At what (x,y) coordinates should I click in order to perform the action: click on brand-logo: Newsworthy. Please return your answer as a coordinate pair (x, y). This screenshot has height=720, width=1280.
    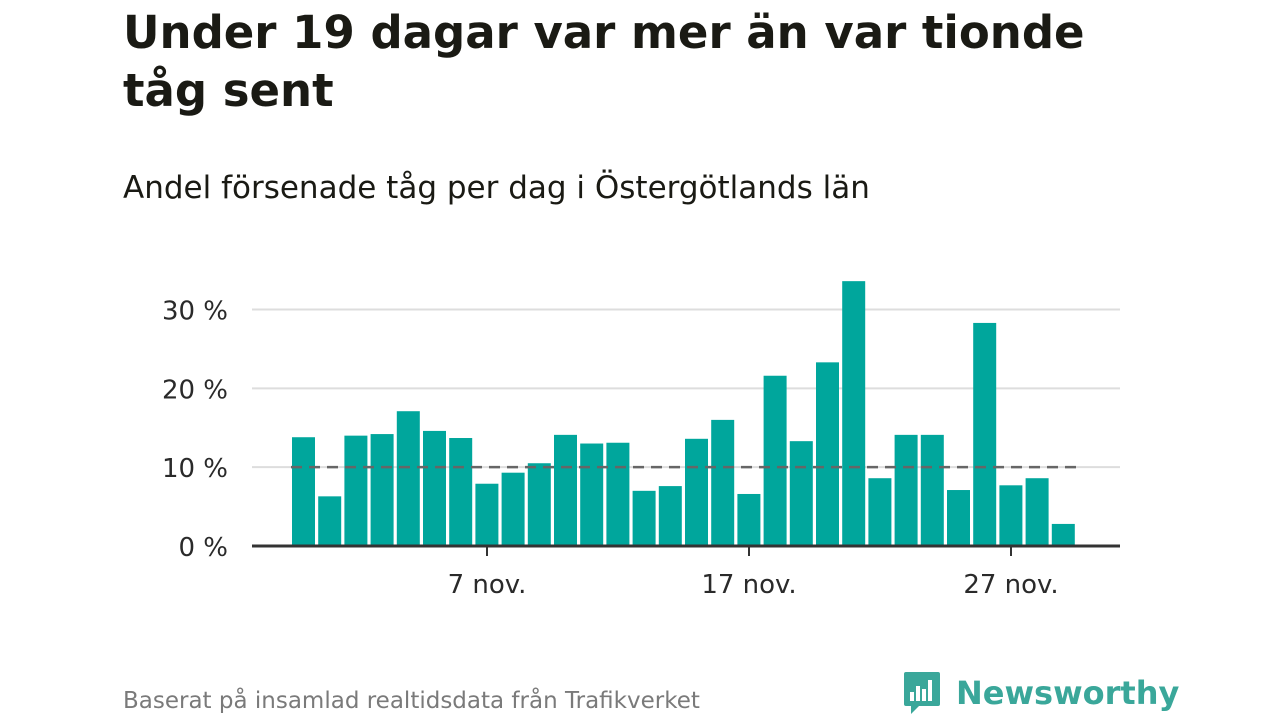
    Looking at the image, I should click on (1040, 693).